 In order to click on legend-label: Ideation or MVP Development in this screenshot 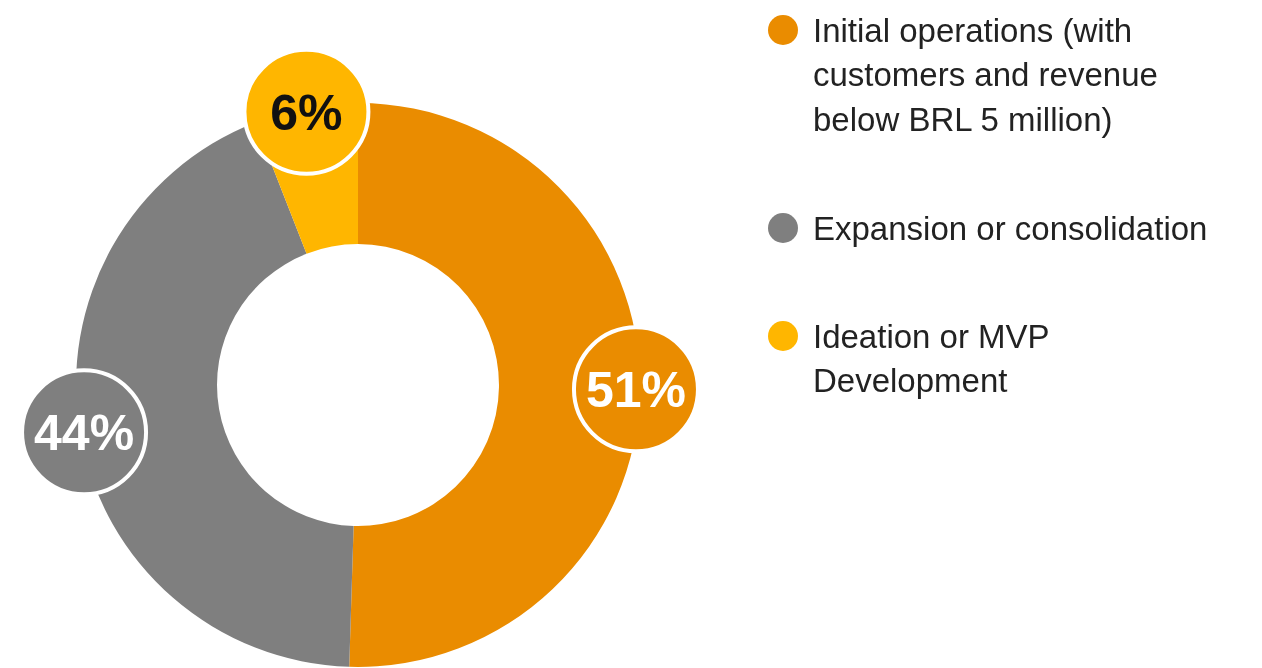, I will do `click(931, 358)`.